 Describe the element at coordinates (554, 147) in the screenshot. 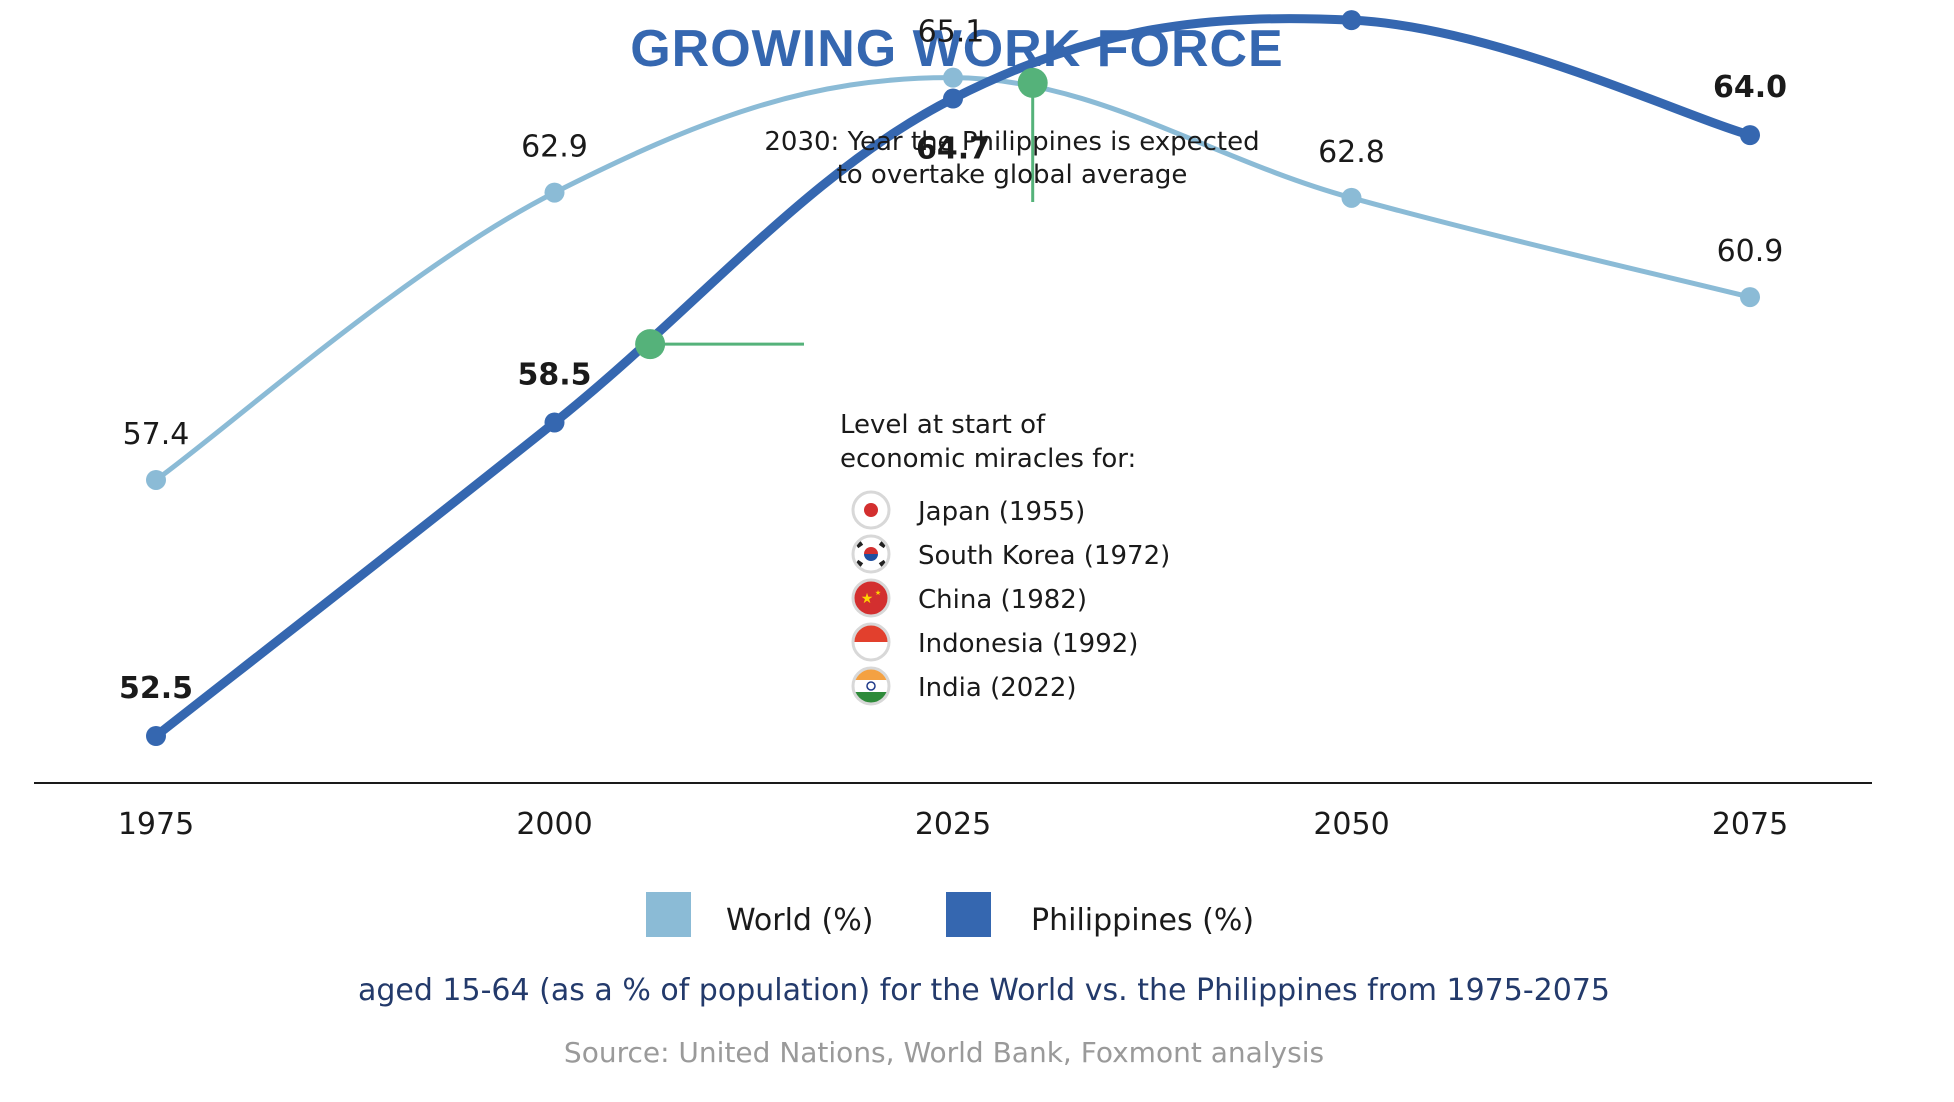

I see `world-label-2000: 62.9` at that location.